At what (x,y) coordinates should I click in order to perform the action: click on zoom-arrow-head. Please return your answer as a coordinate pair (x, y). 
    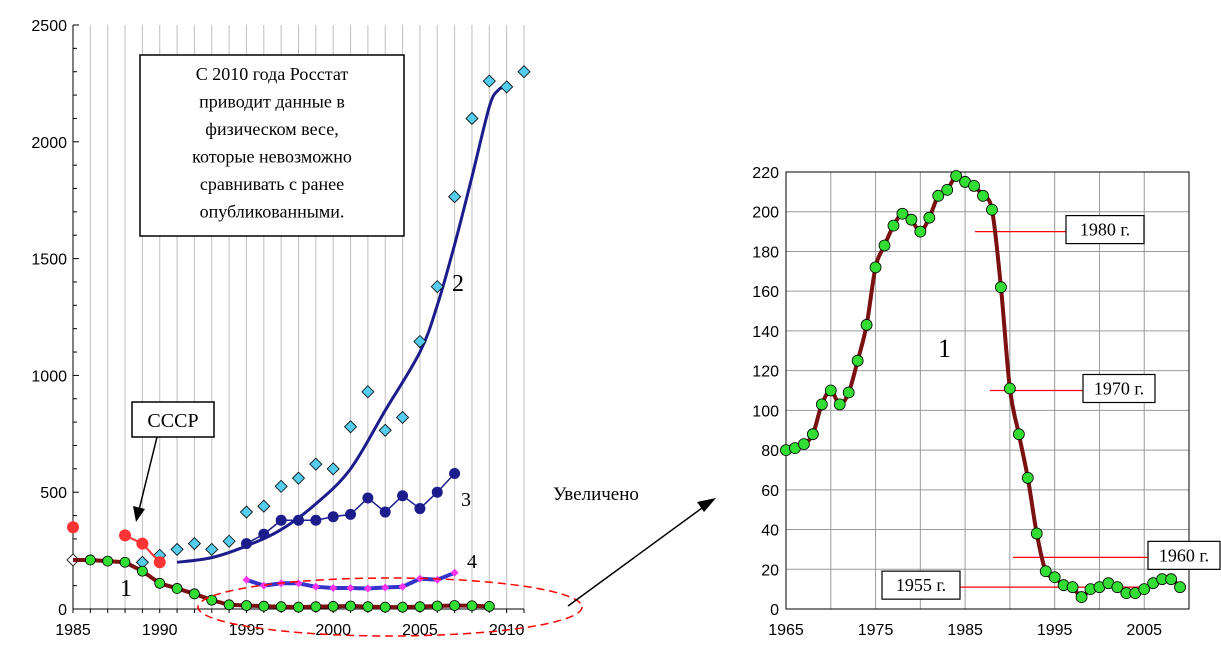
    Looking at the image, I should click on (706, 505).